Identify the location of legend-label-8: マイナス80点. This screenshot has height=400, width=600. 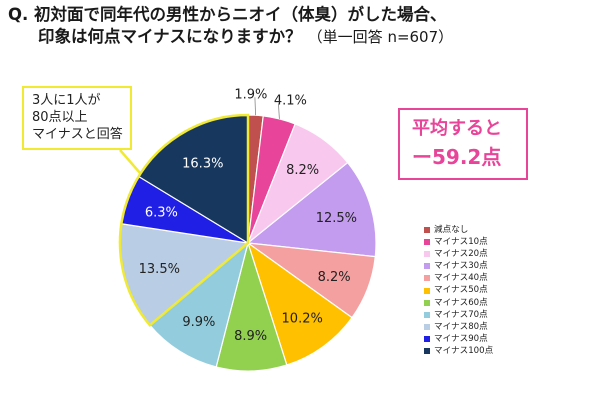
(461, 326).